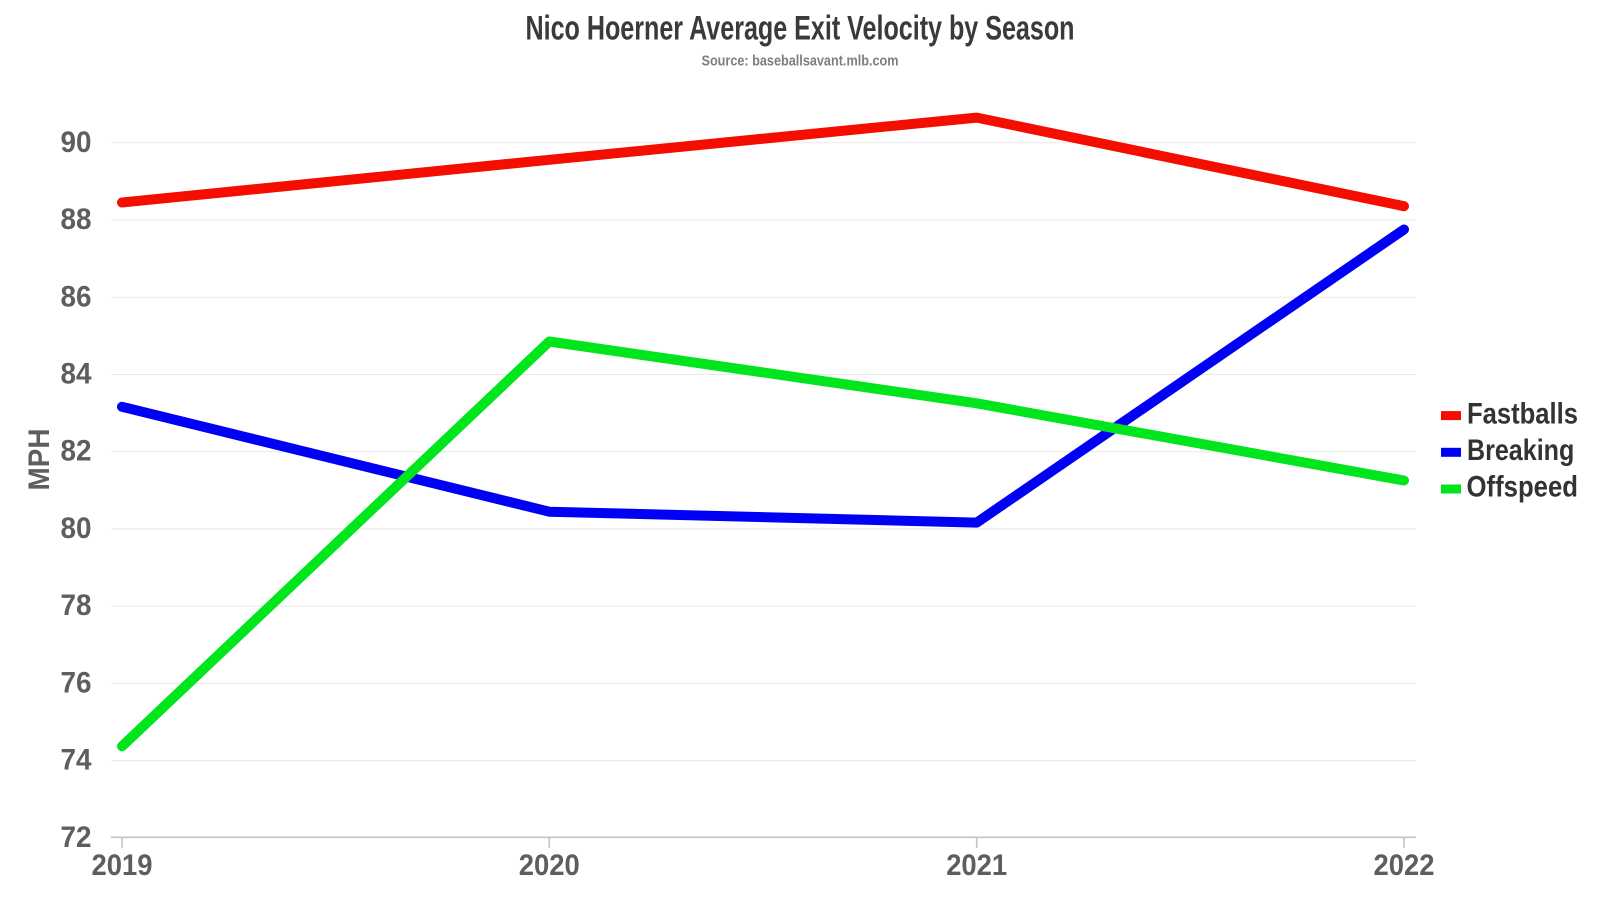  What do you see at coordinates (122, 865) in the screenshot?
I see `svg-text: 2019` at bounding box center [122, 865].